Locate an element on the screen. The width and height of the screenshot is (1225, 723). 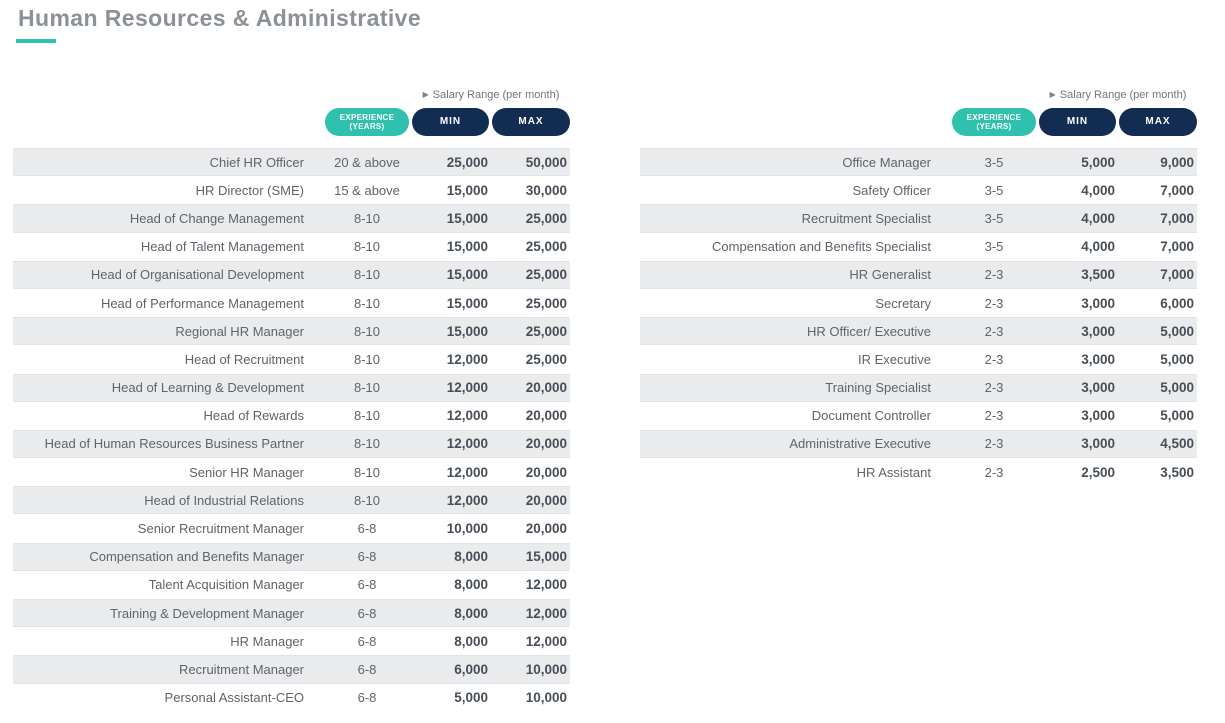
job-title-cell: Senior HR Manager is located at coordinates (246, 472).